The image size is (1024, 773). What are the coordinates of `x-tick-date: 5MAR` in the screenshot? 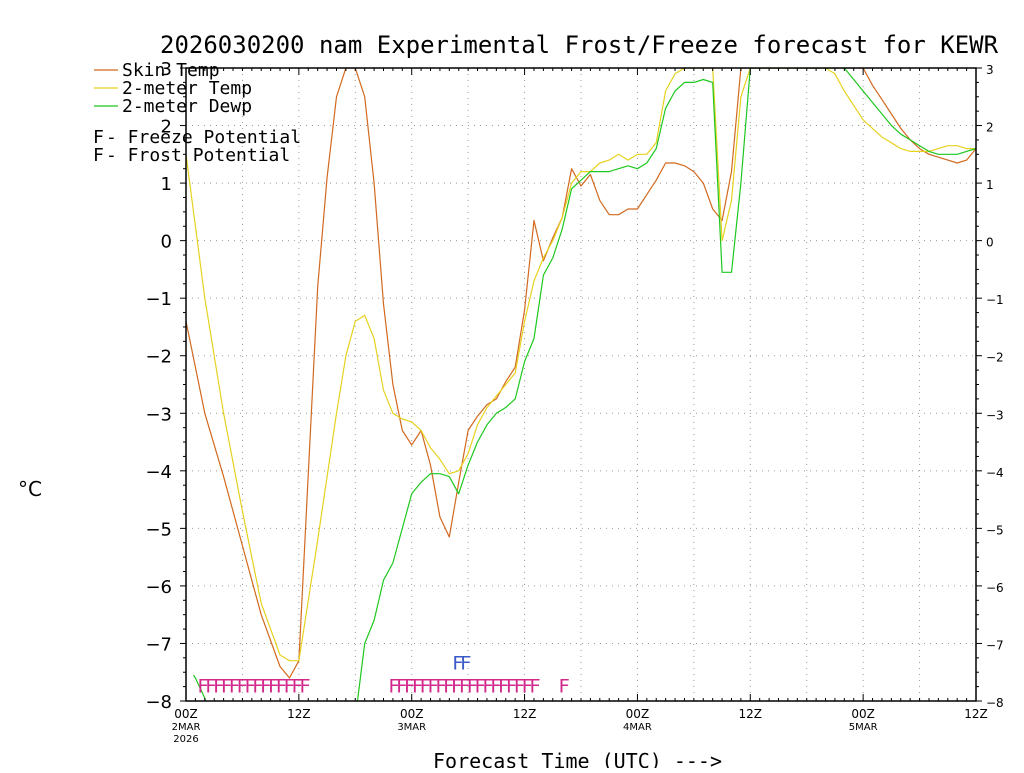 It's located at (863, 727).